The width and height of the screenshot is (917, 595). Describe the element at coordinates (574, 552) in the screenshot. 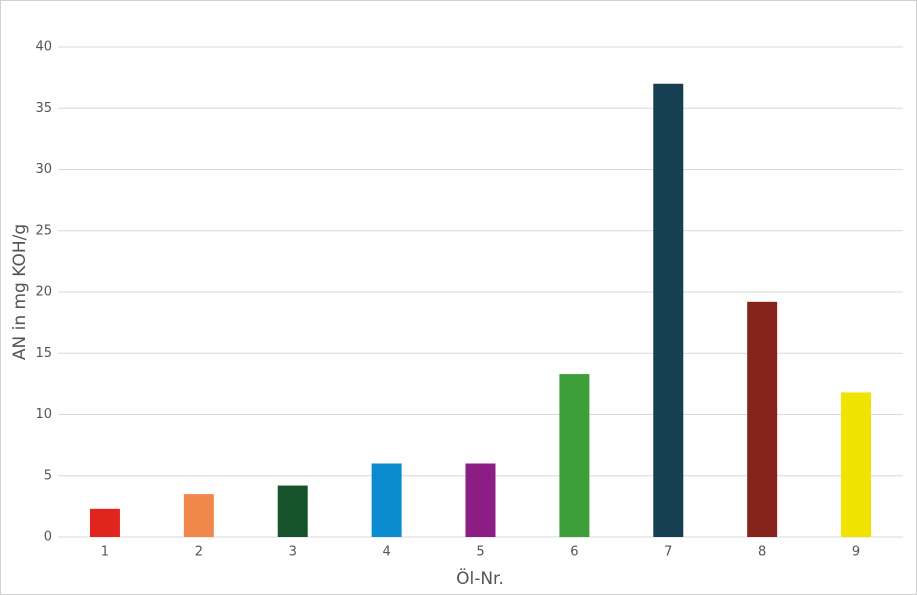

I see `x-tick-label: 6` at that location.